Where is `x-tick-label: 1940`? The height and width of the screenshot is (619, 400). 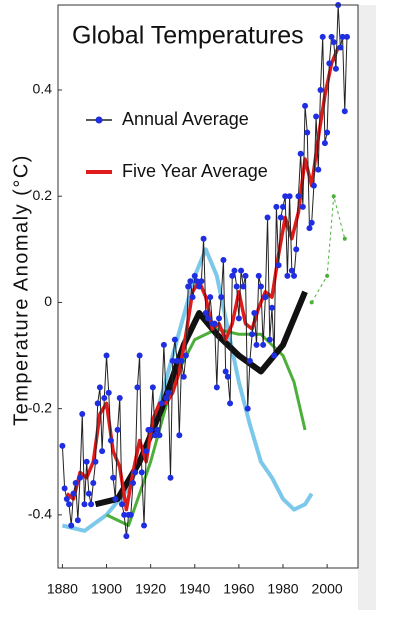 x-tick-label: 1940 is located at coordinates (194, 589).